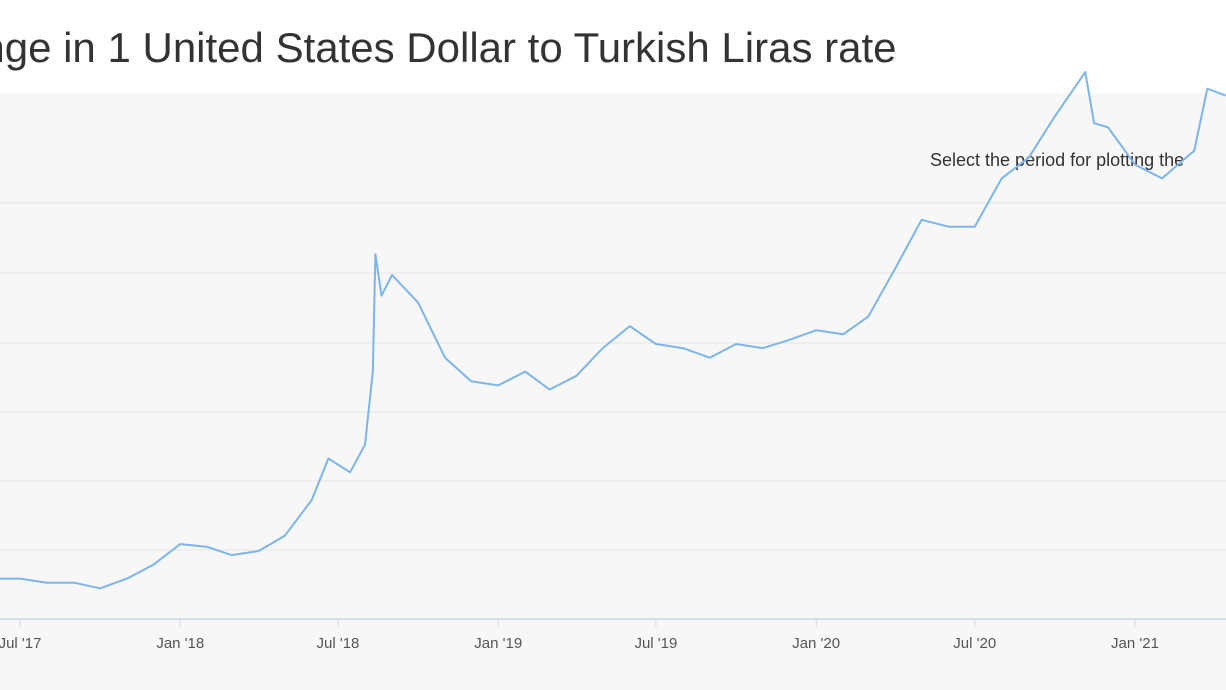  Describe the element at coordinates (498, 643) in the screenshot. I see `x-tick-label-3: Jan '19` at that location.